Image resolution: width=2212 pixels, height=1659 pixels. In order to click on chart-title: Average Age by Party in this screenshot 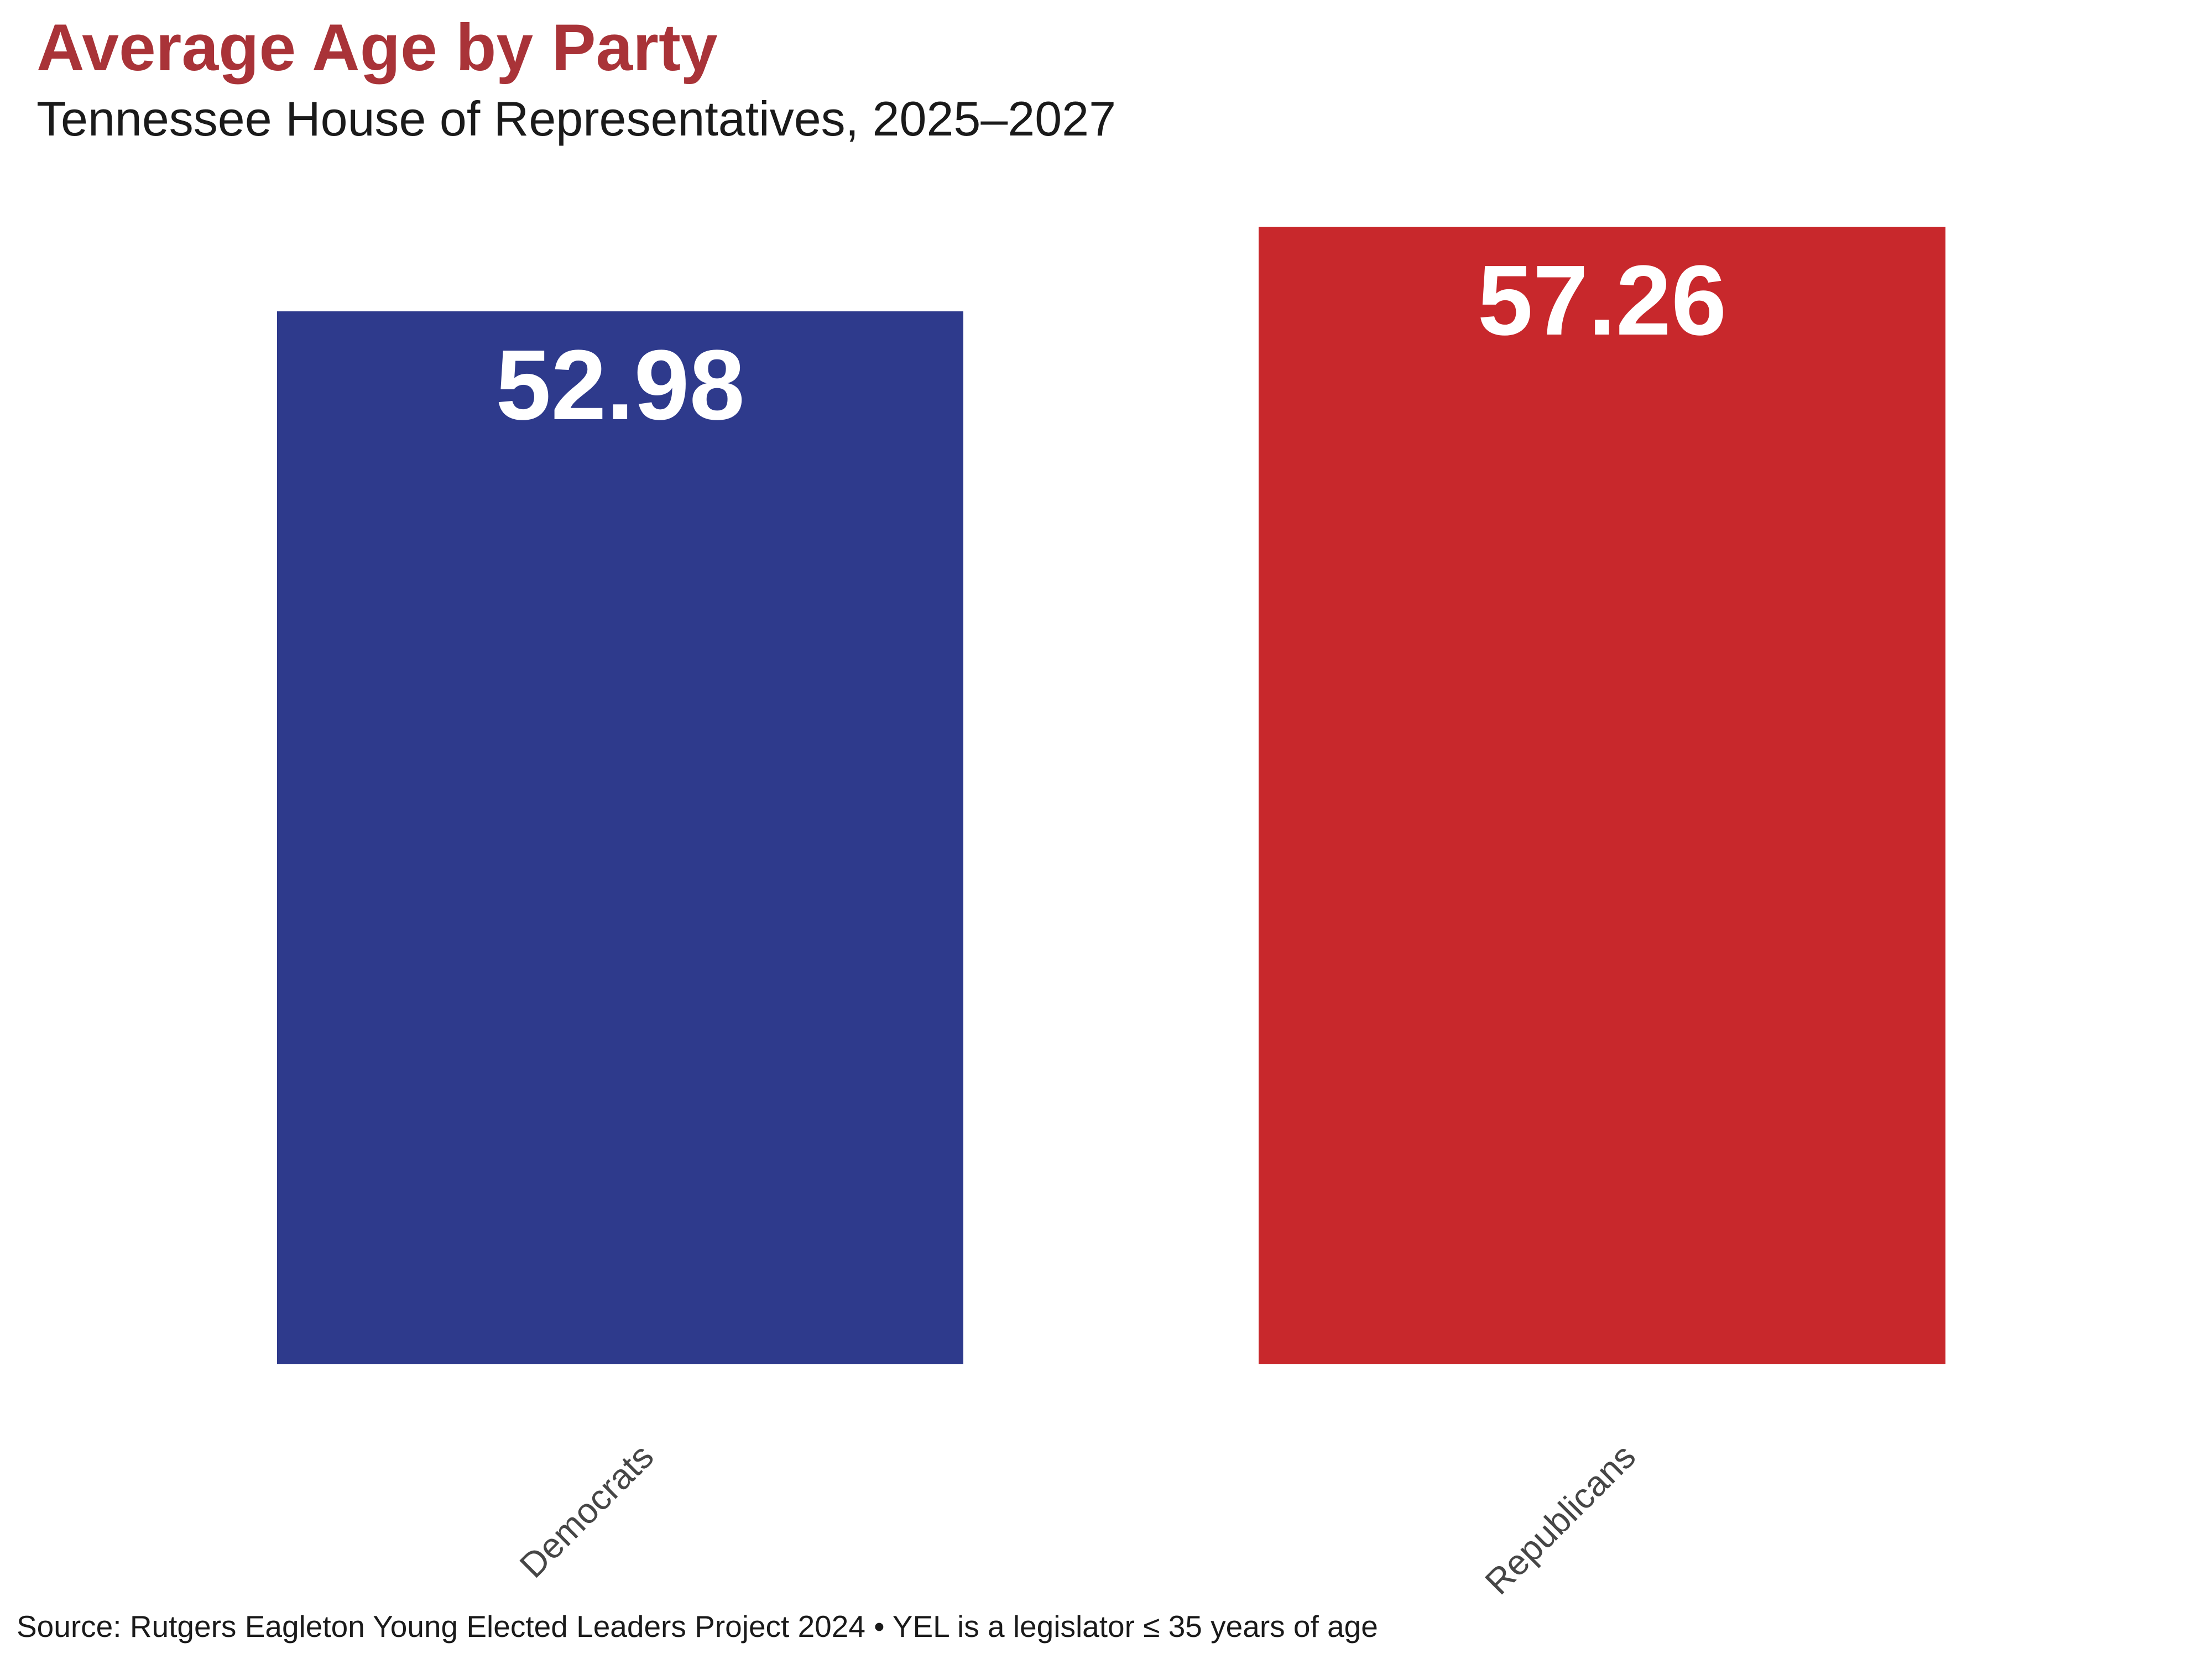, I will do `click(377, 48)`.